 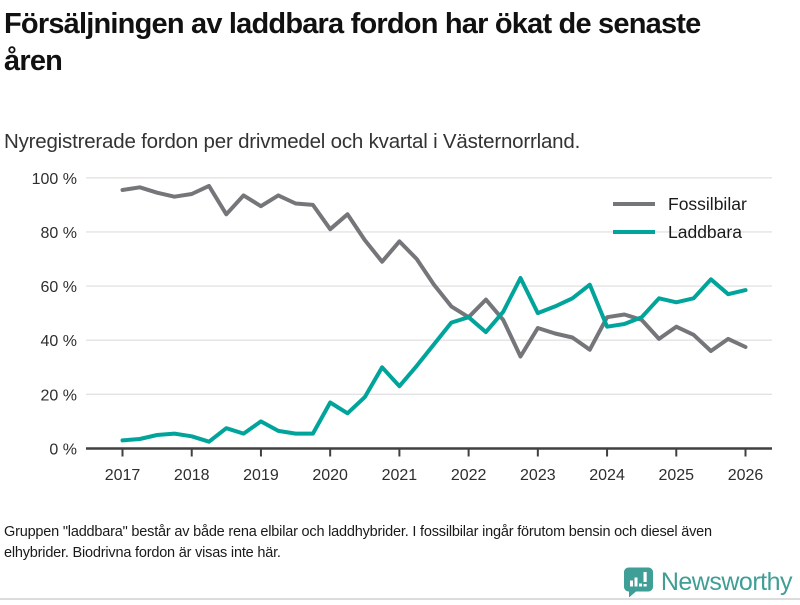 What do you see at coordinates (746, 475) in the screenshot?
I see `x-tick-label: 2026` at bounding box center [746, 475].